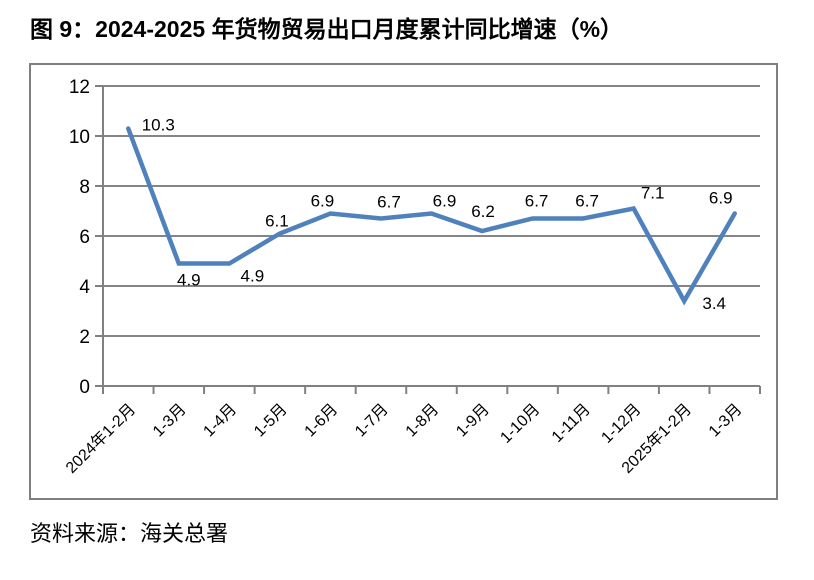  Describe the element at coordinates (129, 533) in the screenshot. I see `source-note: 资料来源：海关总署` at that location.